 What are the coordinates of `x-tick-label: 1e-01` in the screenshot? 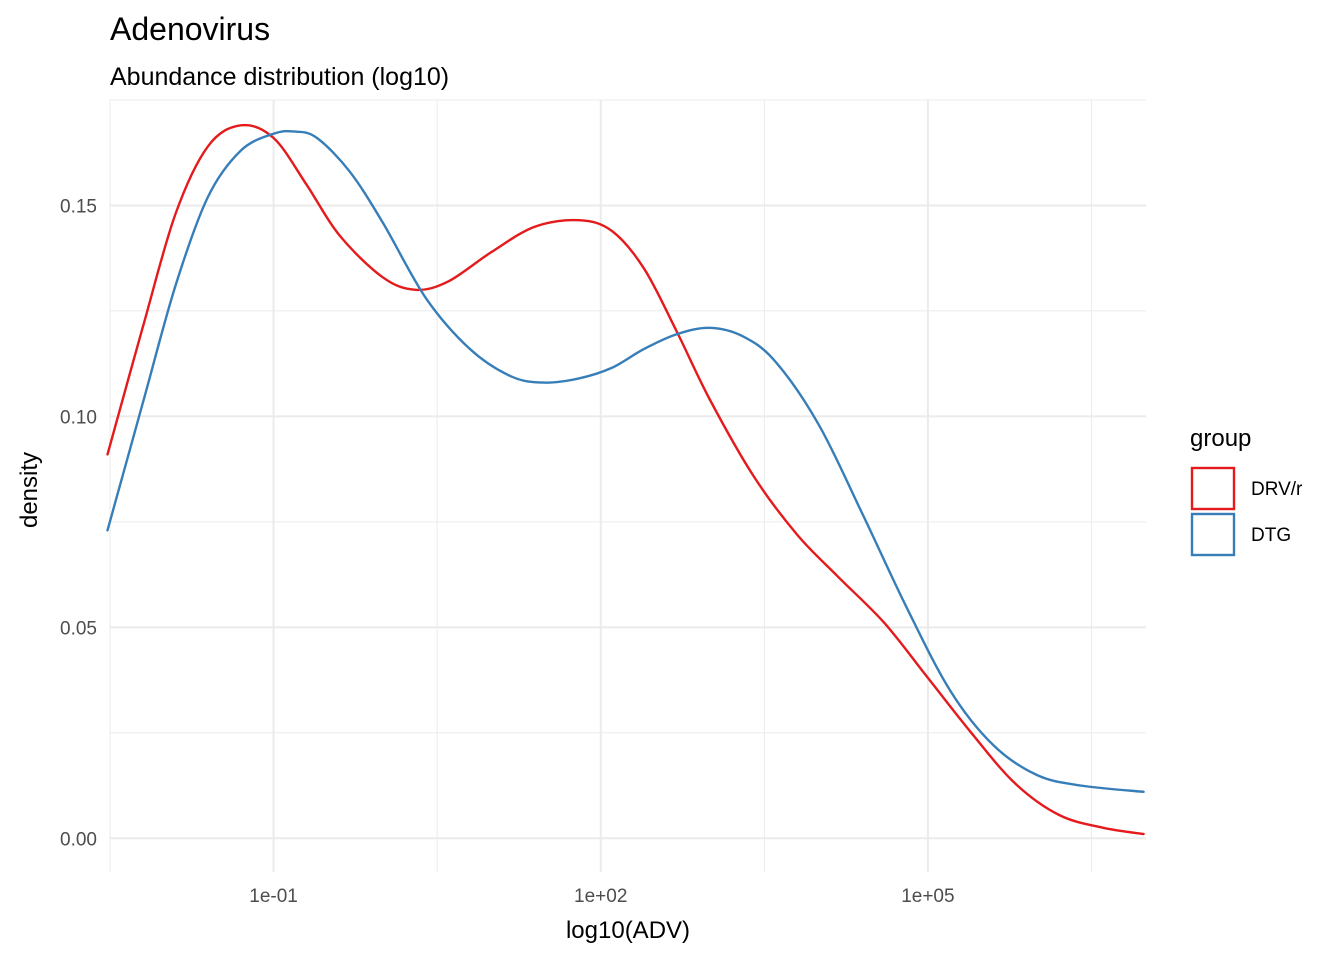 It's located at (273, 896).